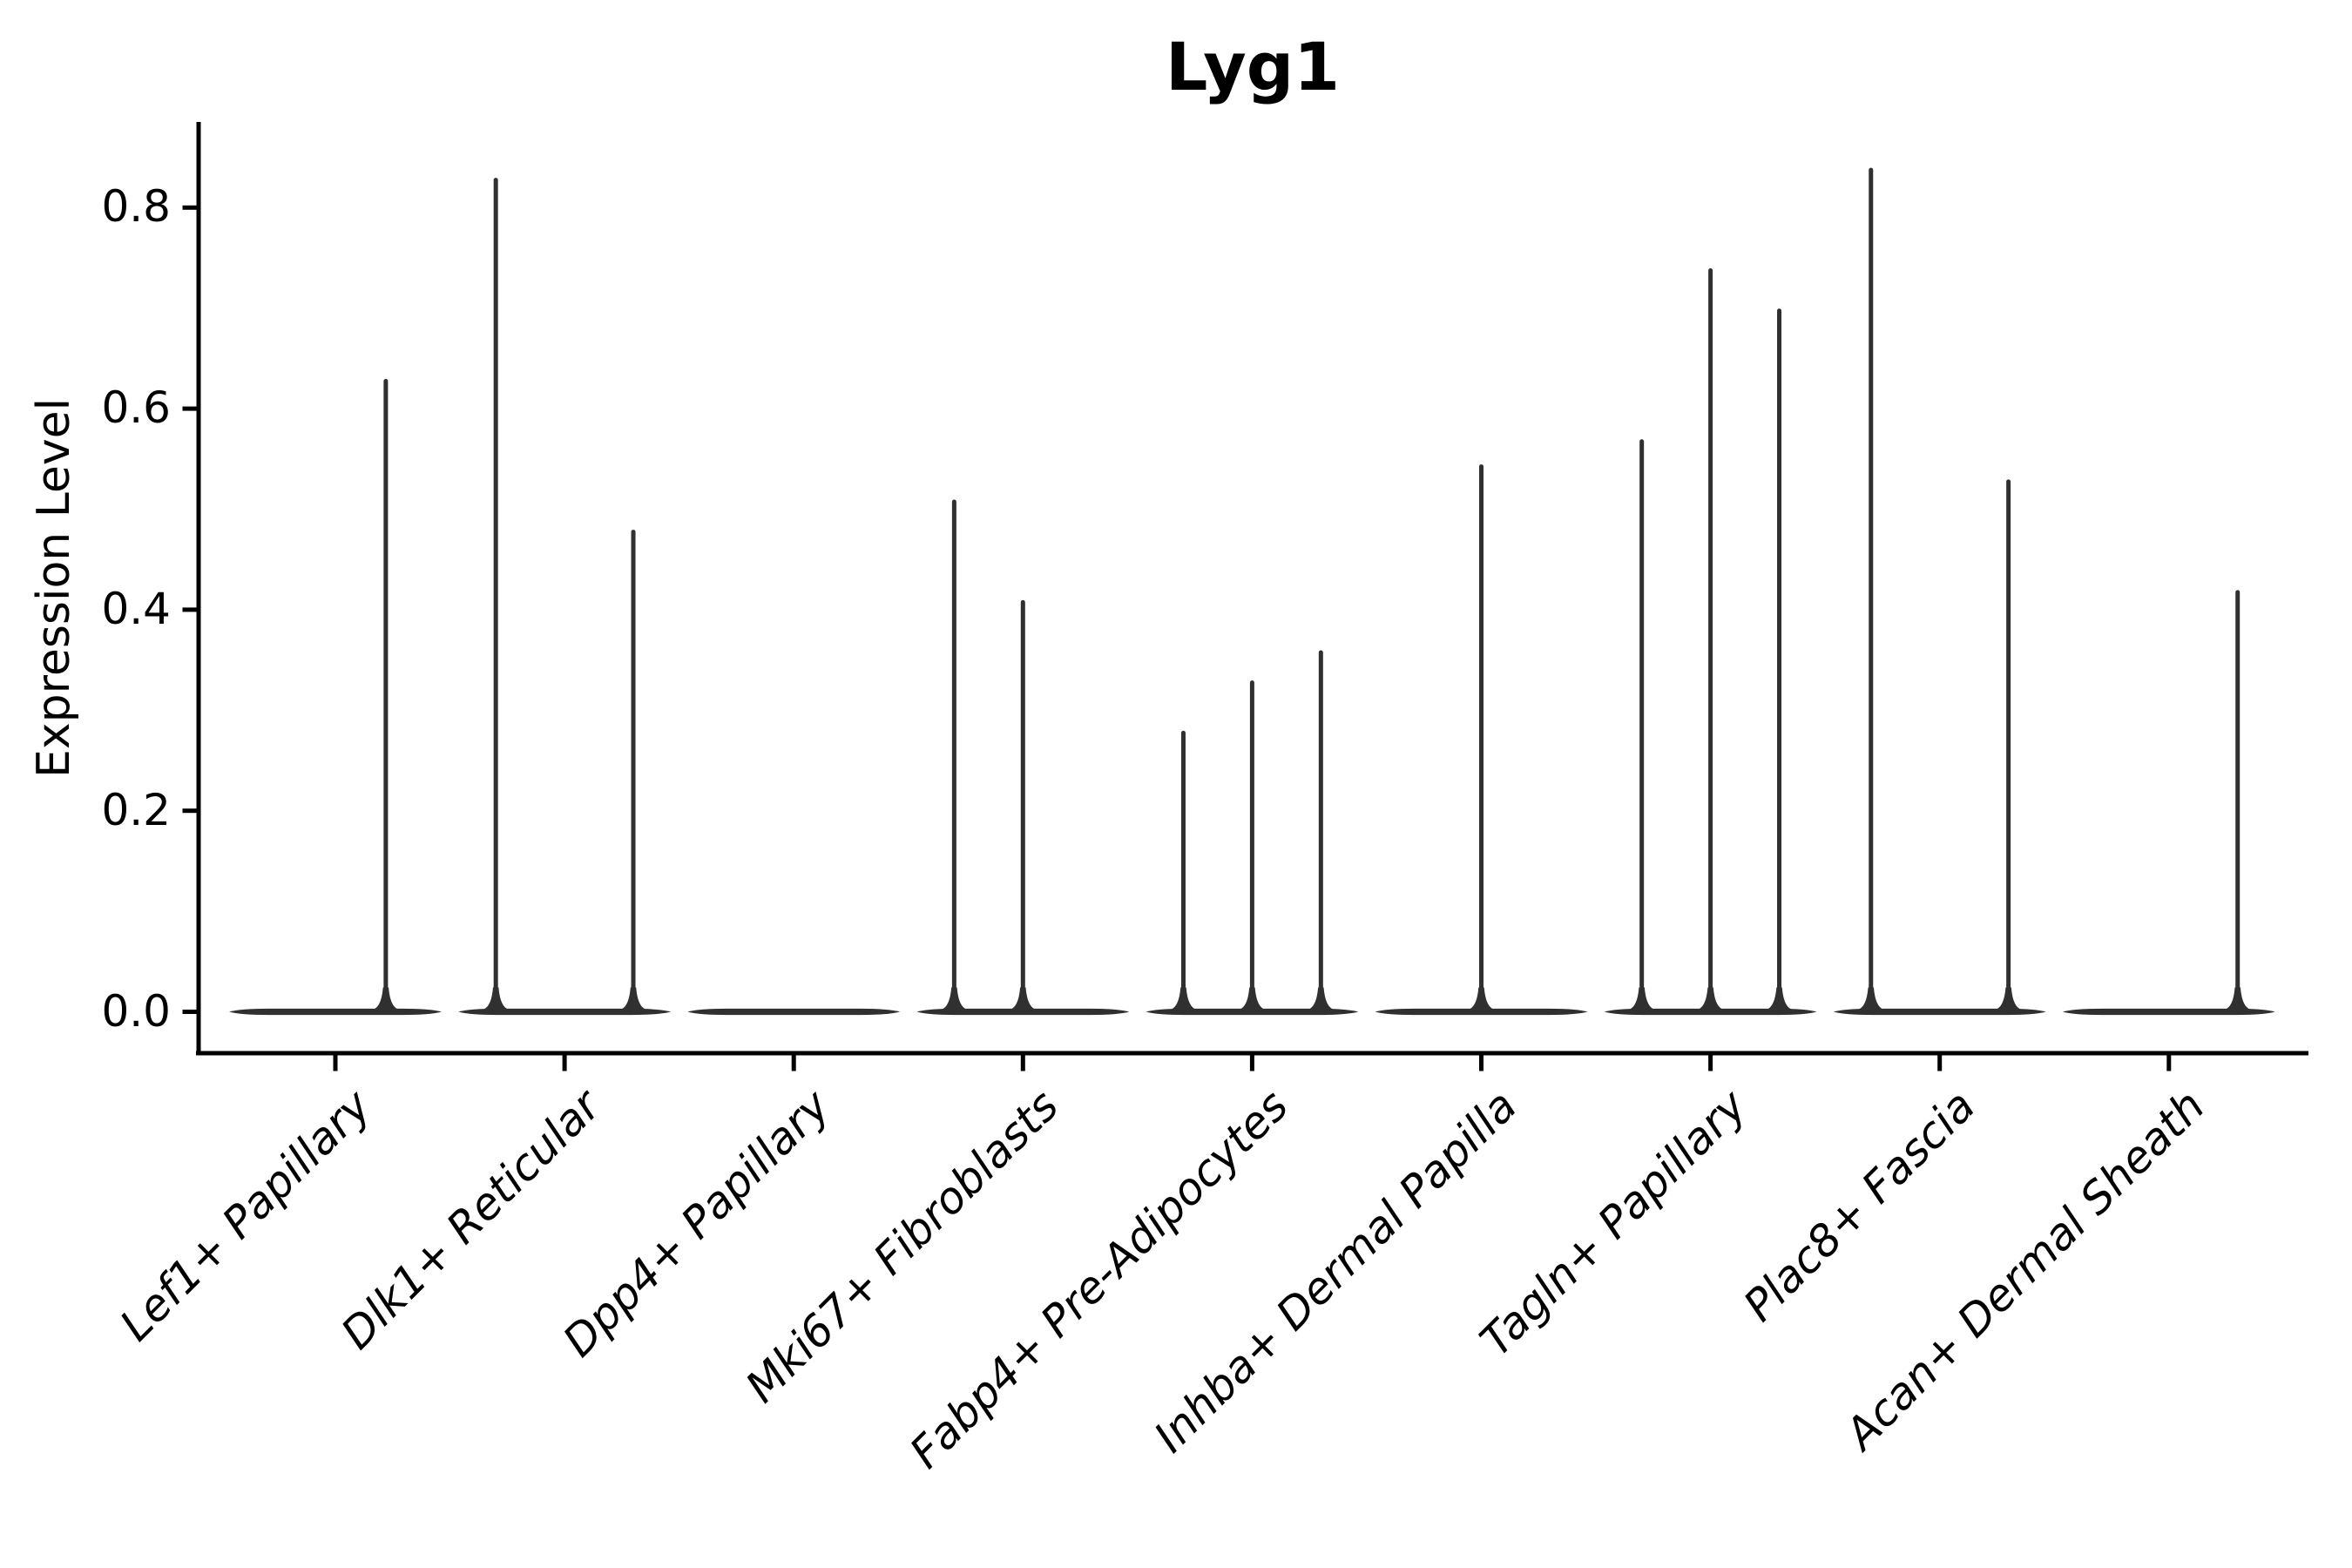 This screenshot has height=1568, width=2352. What do you see at coordinates (136, 810) in the screenshot?
I see `y-tick-label: 0.2` at bounding box center [136, 810].